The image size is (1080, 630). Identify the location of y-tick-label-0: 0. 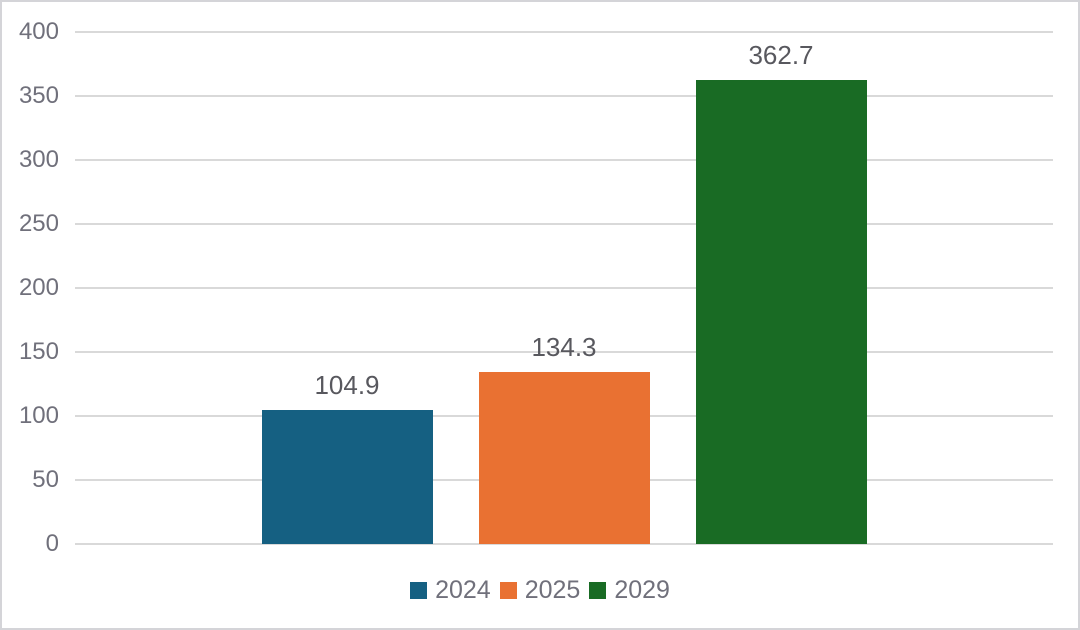
(52, 543).